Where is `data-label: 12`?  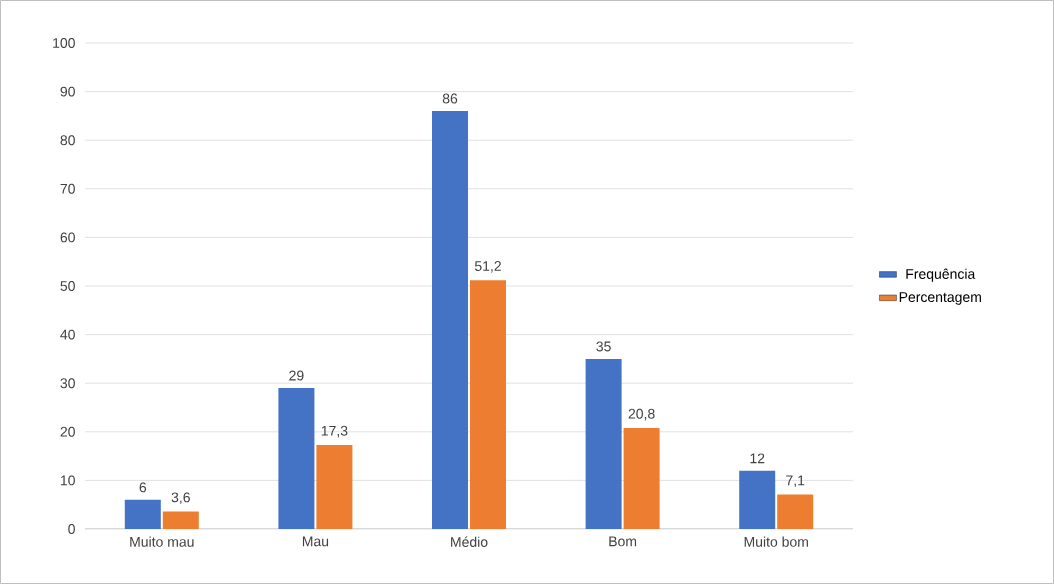
data-label: 12 is located at coordinates (757, 458).